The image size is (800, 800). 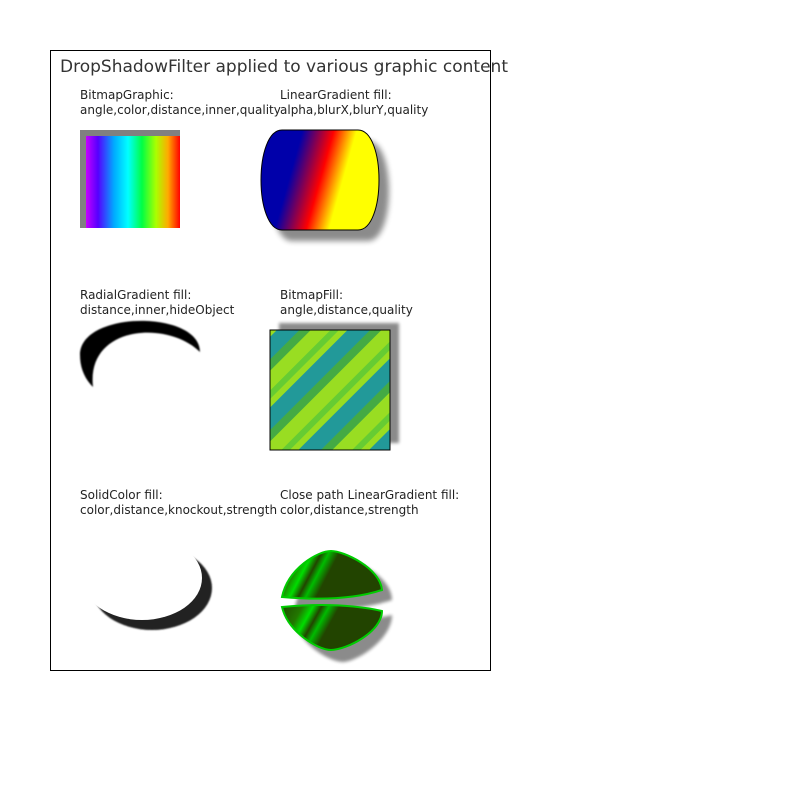 I want to click on bitmap-fill-shape, so click(x=334, y=386).